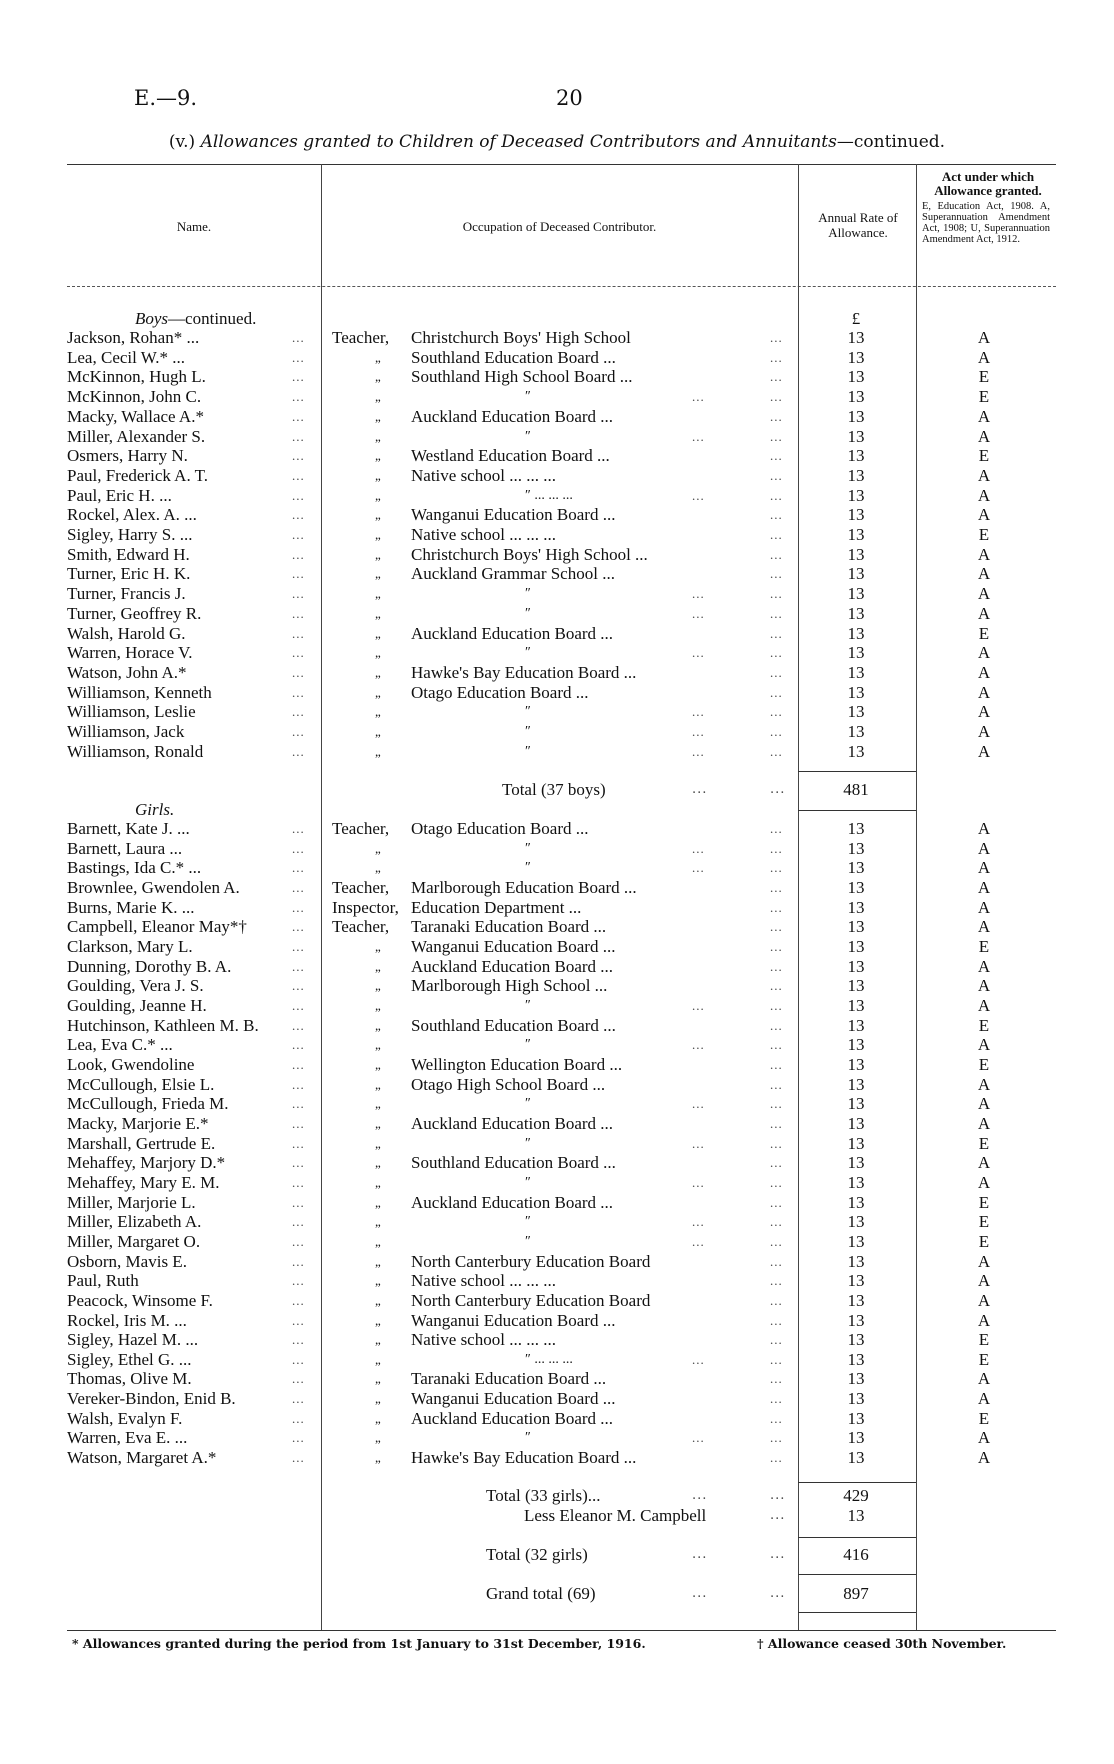  I want to click on footer-rule, so click(561, 1630).